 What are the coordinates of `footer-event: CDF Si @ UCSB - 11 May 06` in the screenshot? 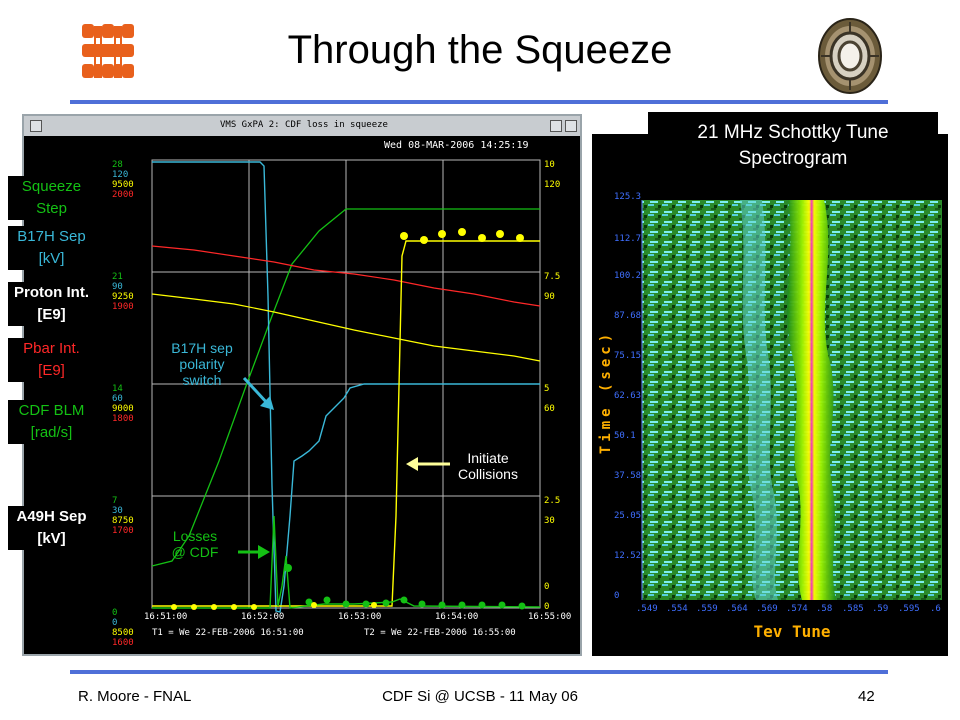 It's located at (480, 696).